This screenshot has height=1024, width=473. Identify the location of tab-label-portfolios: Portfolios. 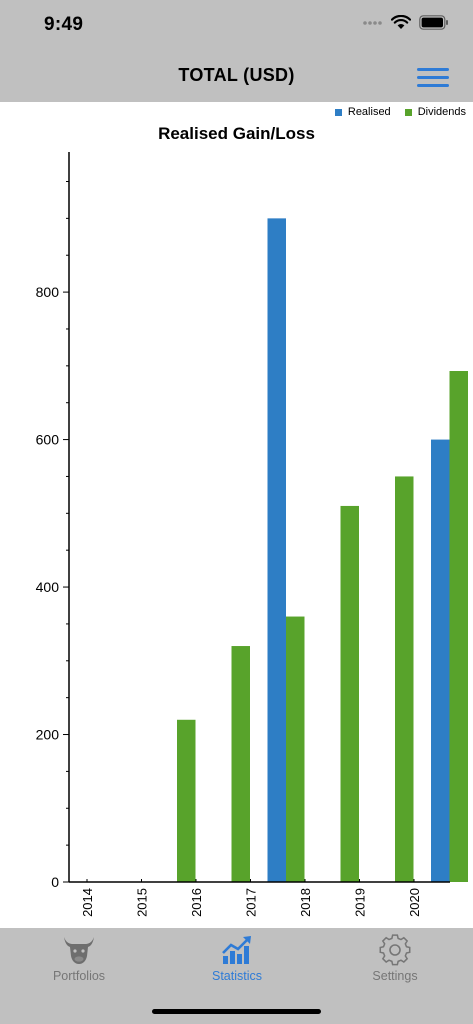
(79, 976).